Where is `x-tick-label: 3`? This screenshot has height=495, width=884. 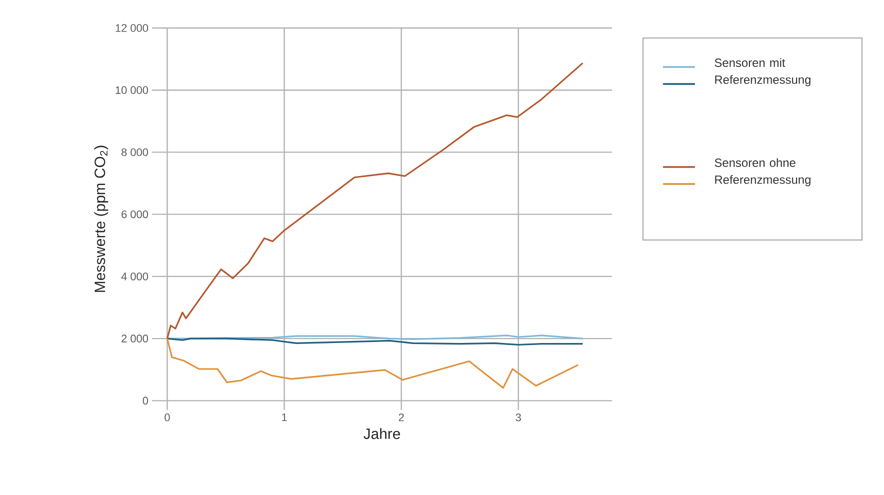
x-tick-label: 3 is located at coordinates (518, 418).